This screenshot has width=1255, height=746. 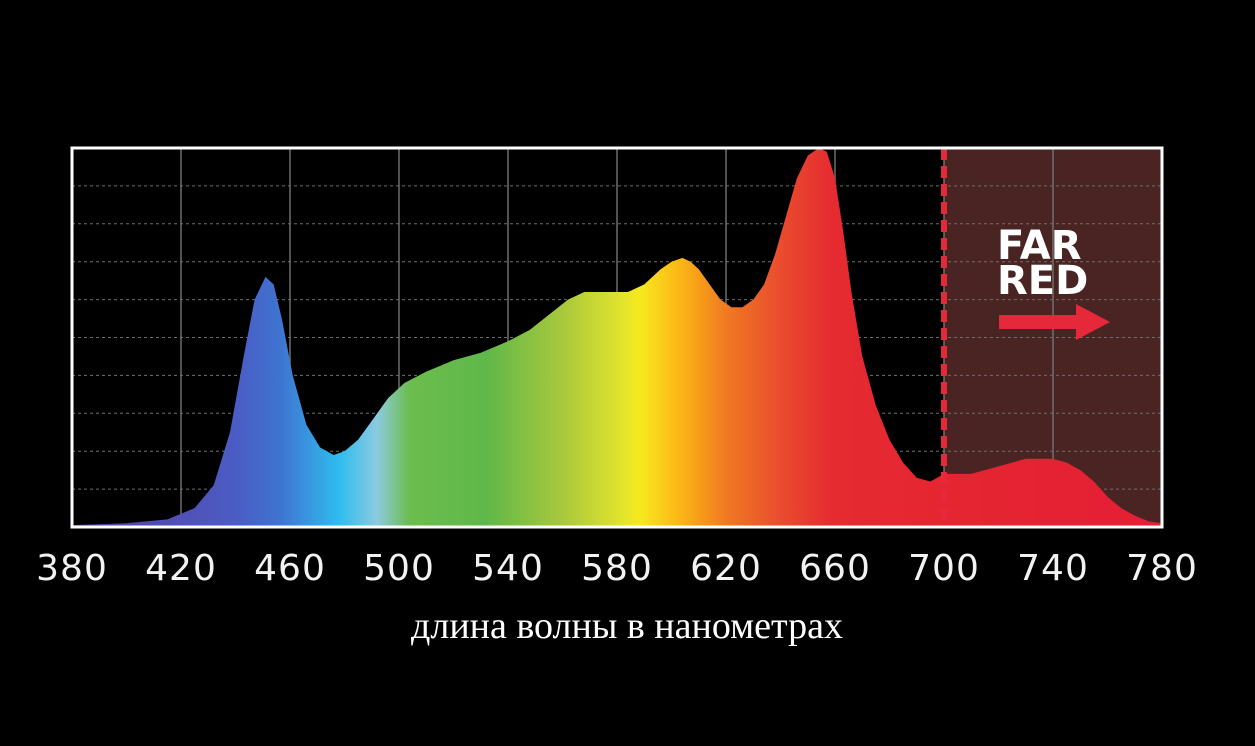 What do you see at coordinates (508, 568) in the screenshot?
I see `x-tick-label: 540` at bounding box center [508, 568].